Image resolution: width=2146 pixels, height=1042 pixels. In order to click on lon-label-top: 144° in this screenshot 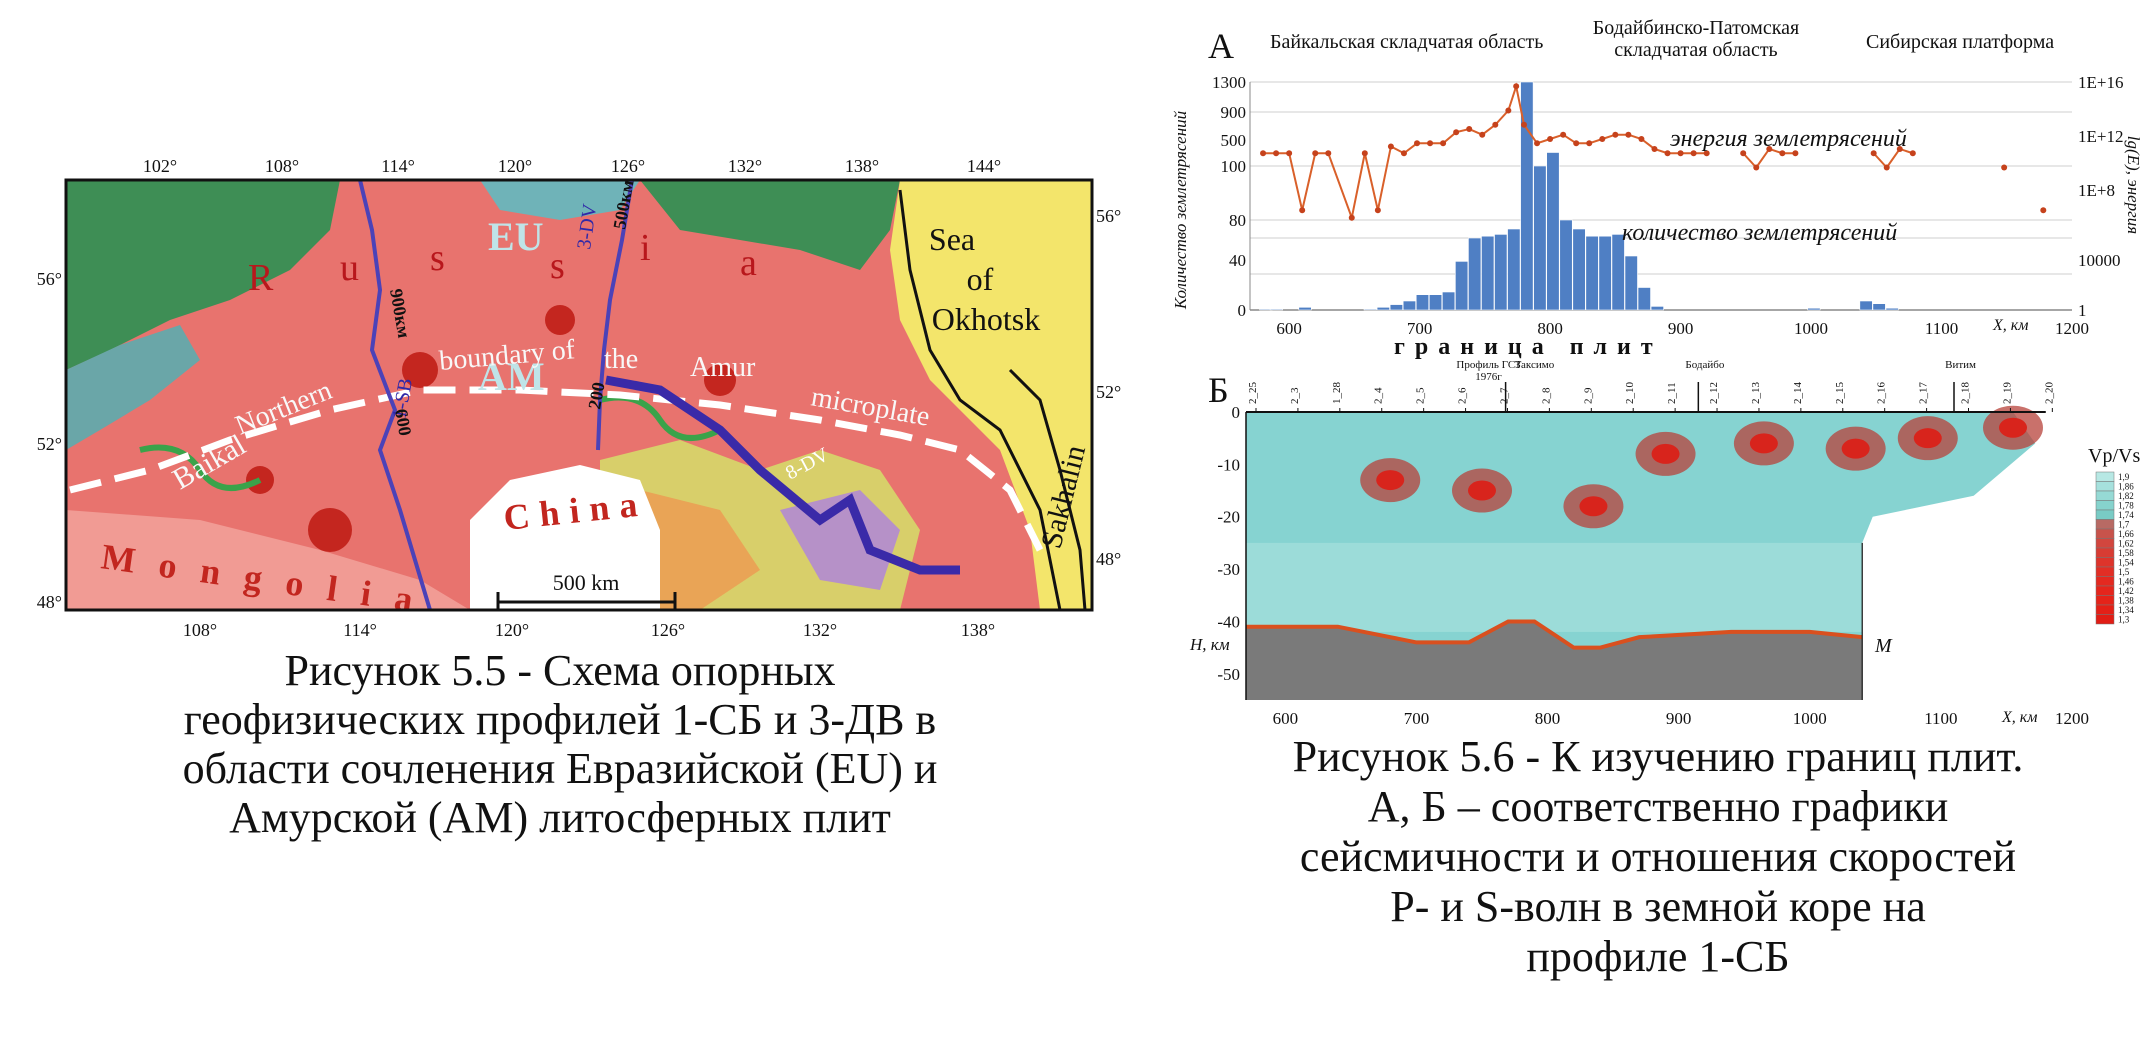, I will do `click(984, 166)`.